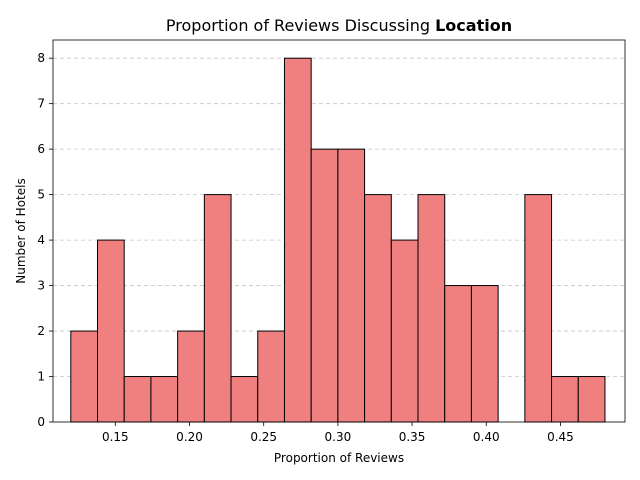  I want to click on x-tick-label: 0.35, so click(412, 437).